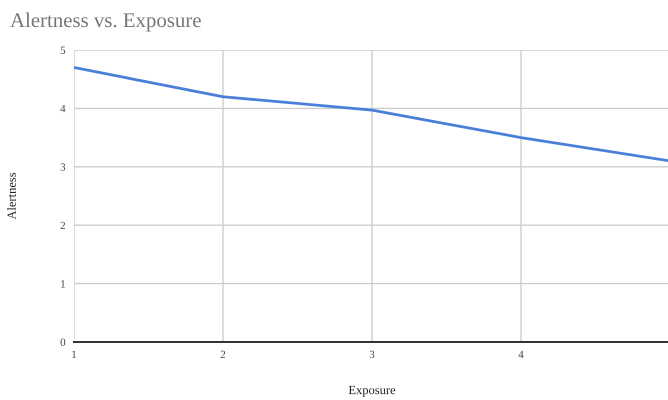 The image size is (668, 400). Describe the element at coordinates (372, 391) in the screenshot. I see `x-axis-title: Exposure` at that location.